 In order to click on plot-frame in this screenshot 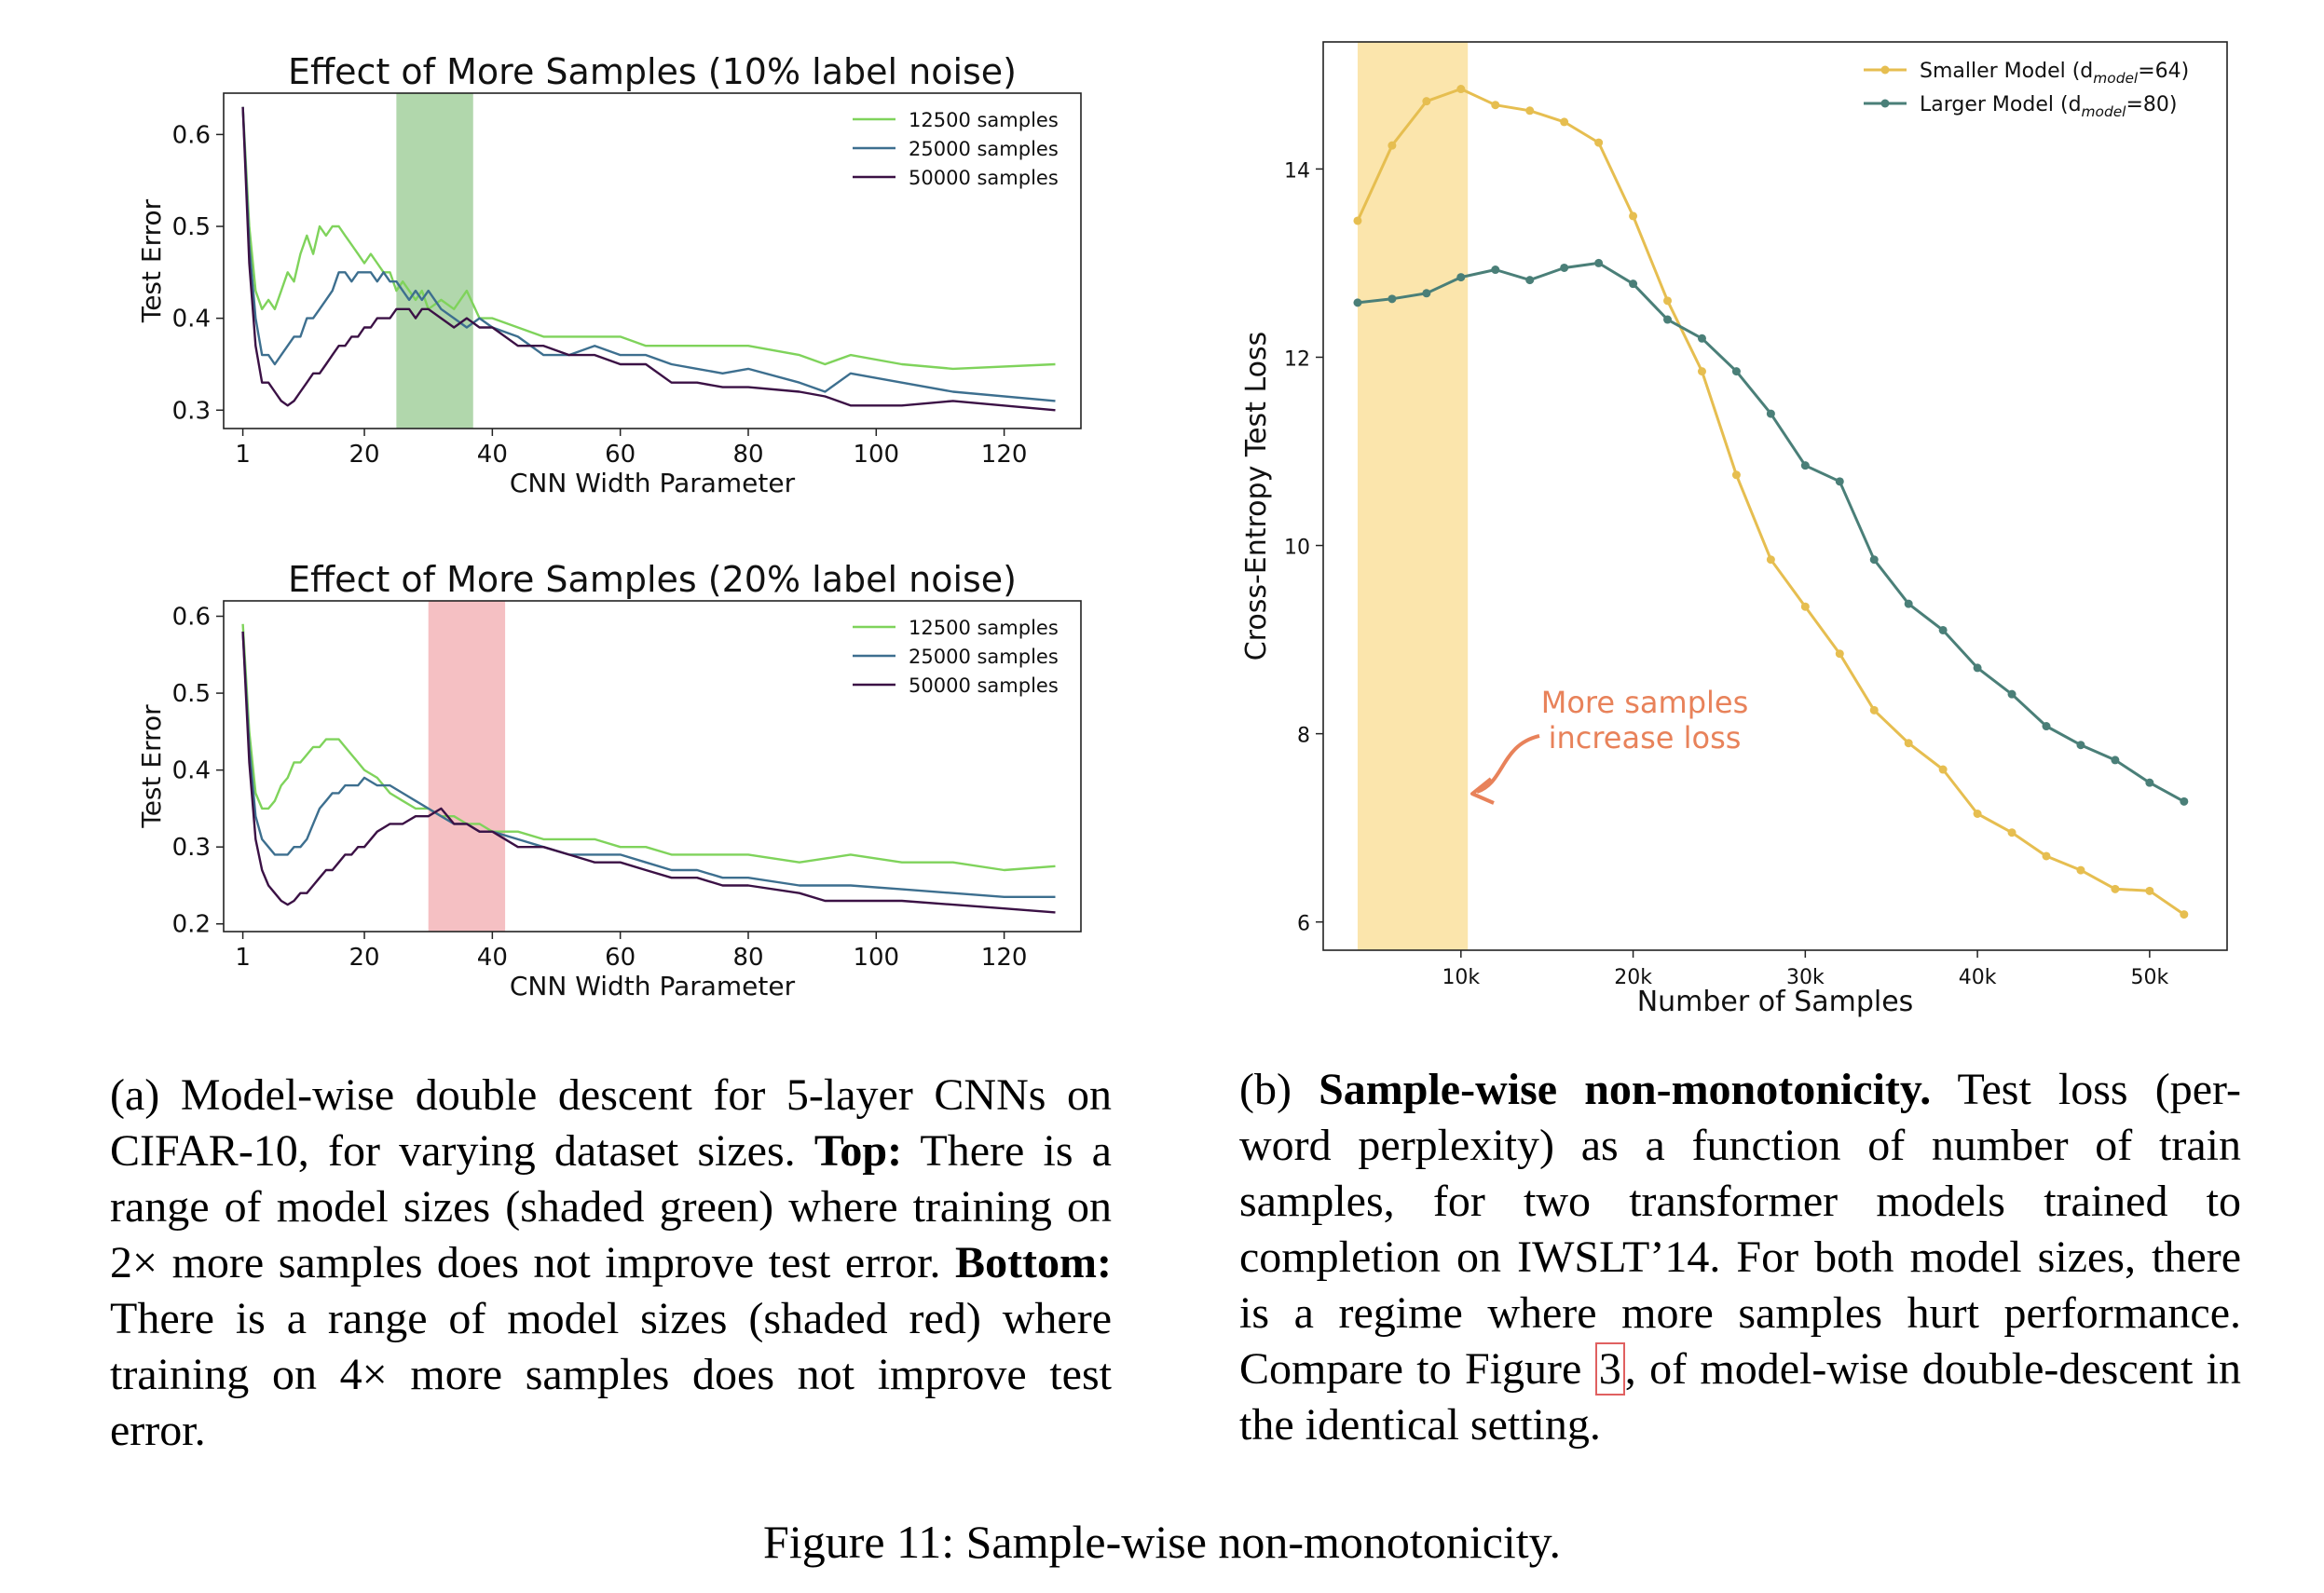, I will do `click(652, 767)`.